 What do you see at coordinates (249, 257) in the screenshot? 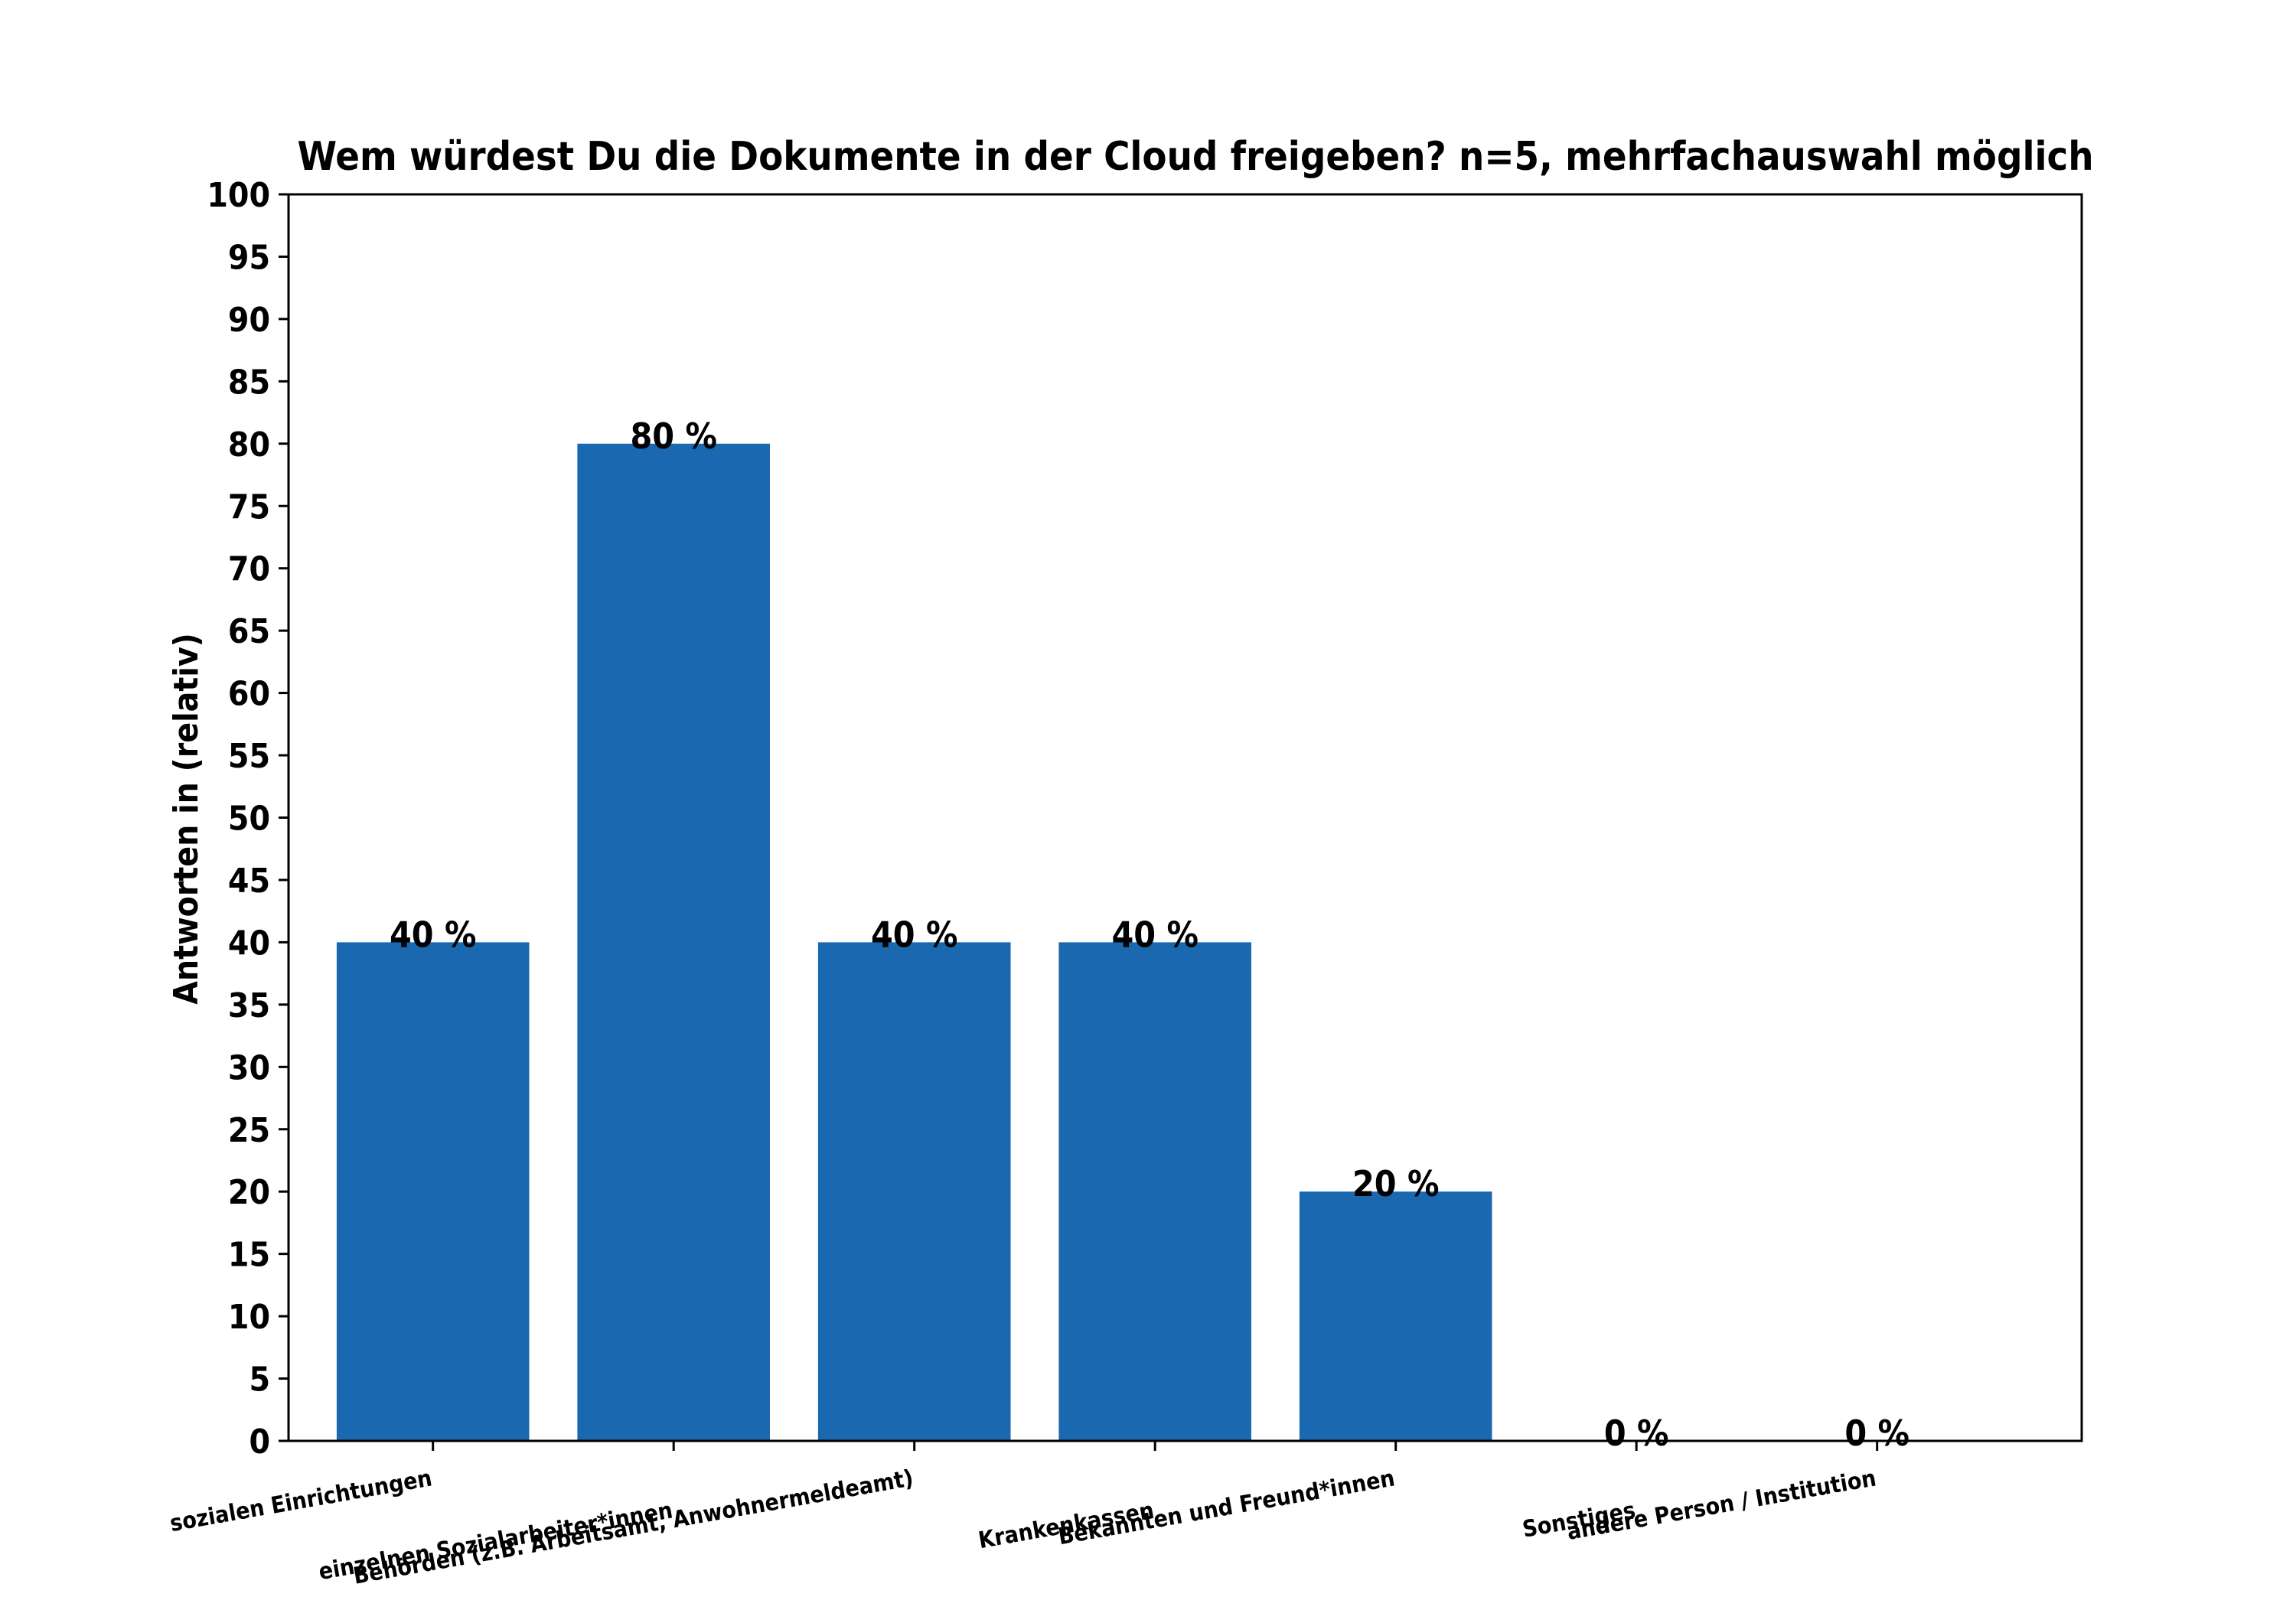
I see `y-tick-label: 95` at bounding box center [249, 257].